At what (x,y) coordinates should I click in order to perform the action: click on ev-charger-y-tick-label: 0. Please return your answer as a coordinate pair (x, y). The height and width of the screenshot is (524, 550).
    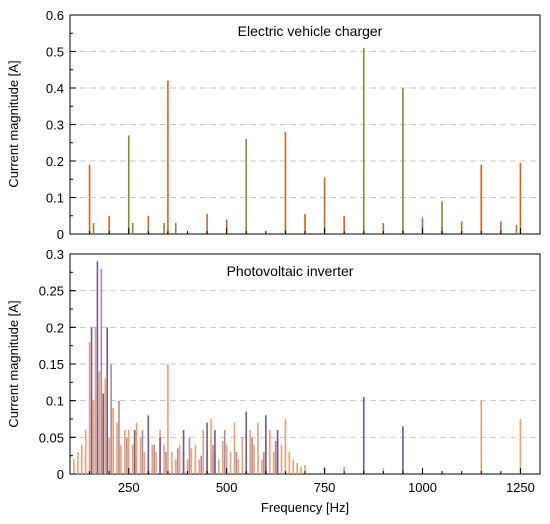
    Looking at the image, I should click on (60, 234).